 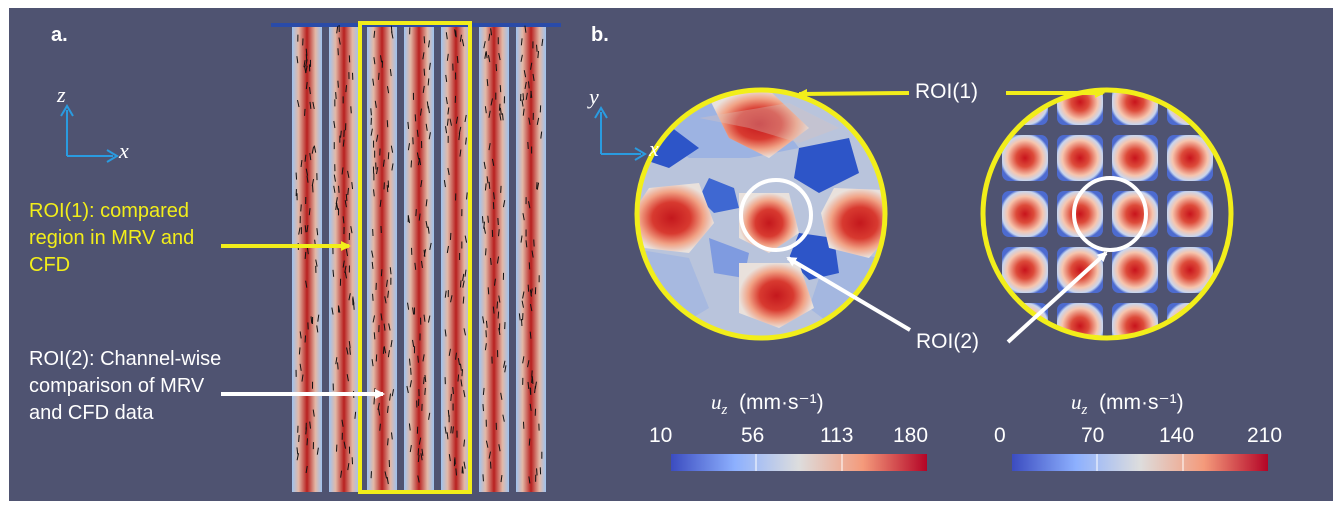 What do you see at coordinates (89, 133) in the screenshot?
I see `axes-triad-a` at bounding box center [89, 133].